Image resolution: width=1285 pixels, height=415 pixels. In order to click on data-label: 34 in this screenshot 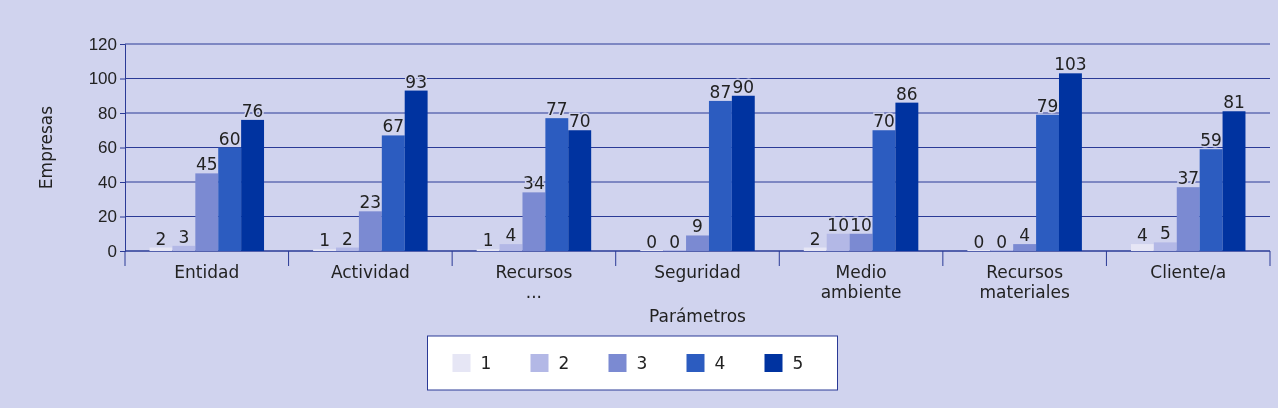, I will do `click(534, 183)`.